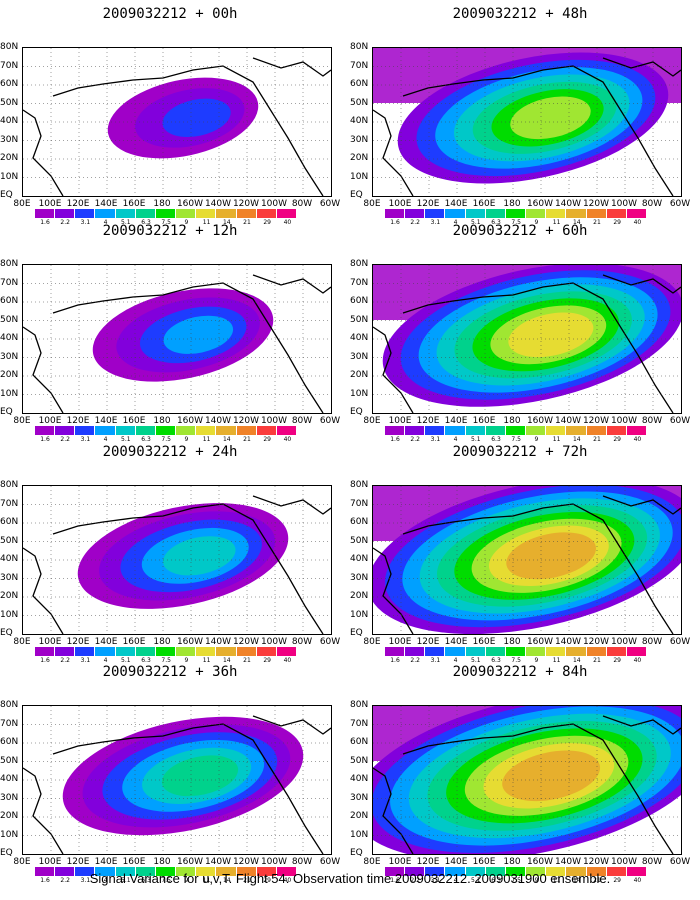  What do you see at coordinates (359, 559) in the screenshot?
I see `latitude-label: 40N` at bounding box center [359, 559].